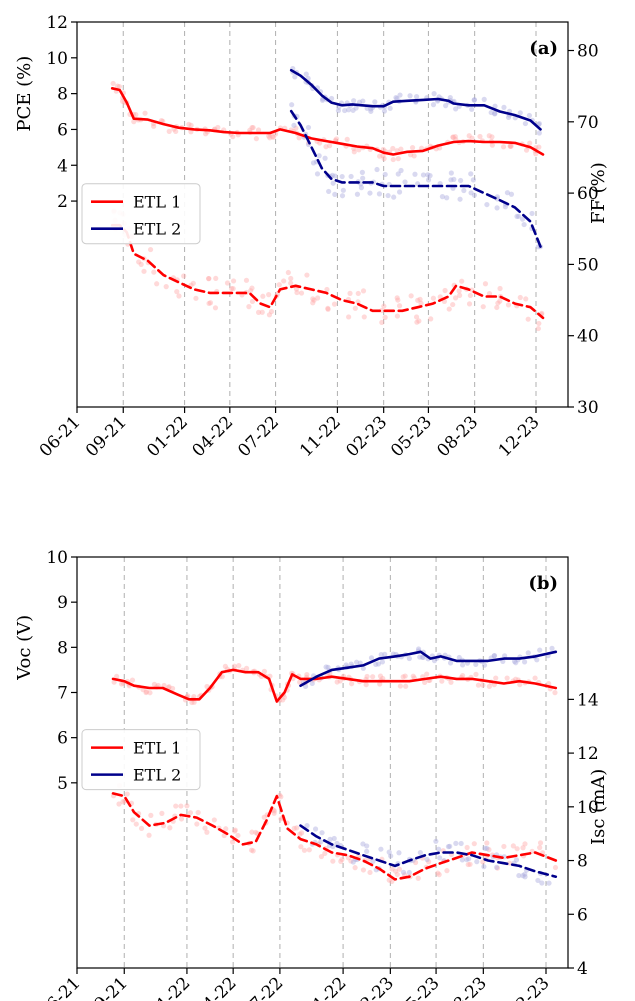  What do you see at coordinates (588, 408) in the screenshot?
I see `y-right-tick-label: 30` at bounding box center [588, 408].